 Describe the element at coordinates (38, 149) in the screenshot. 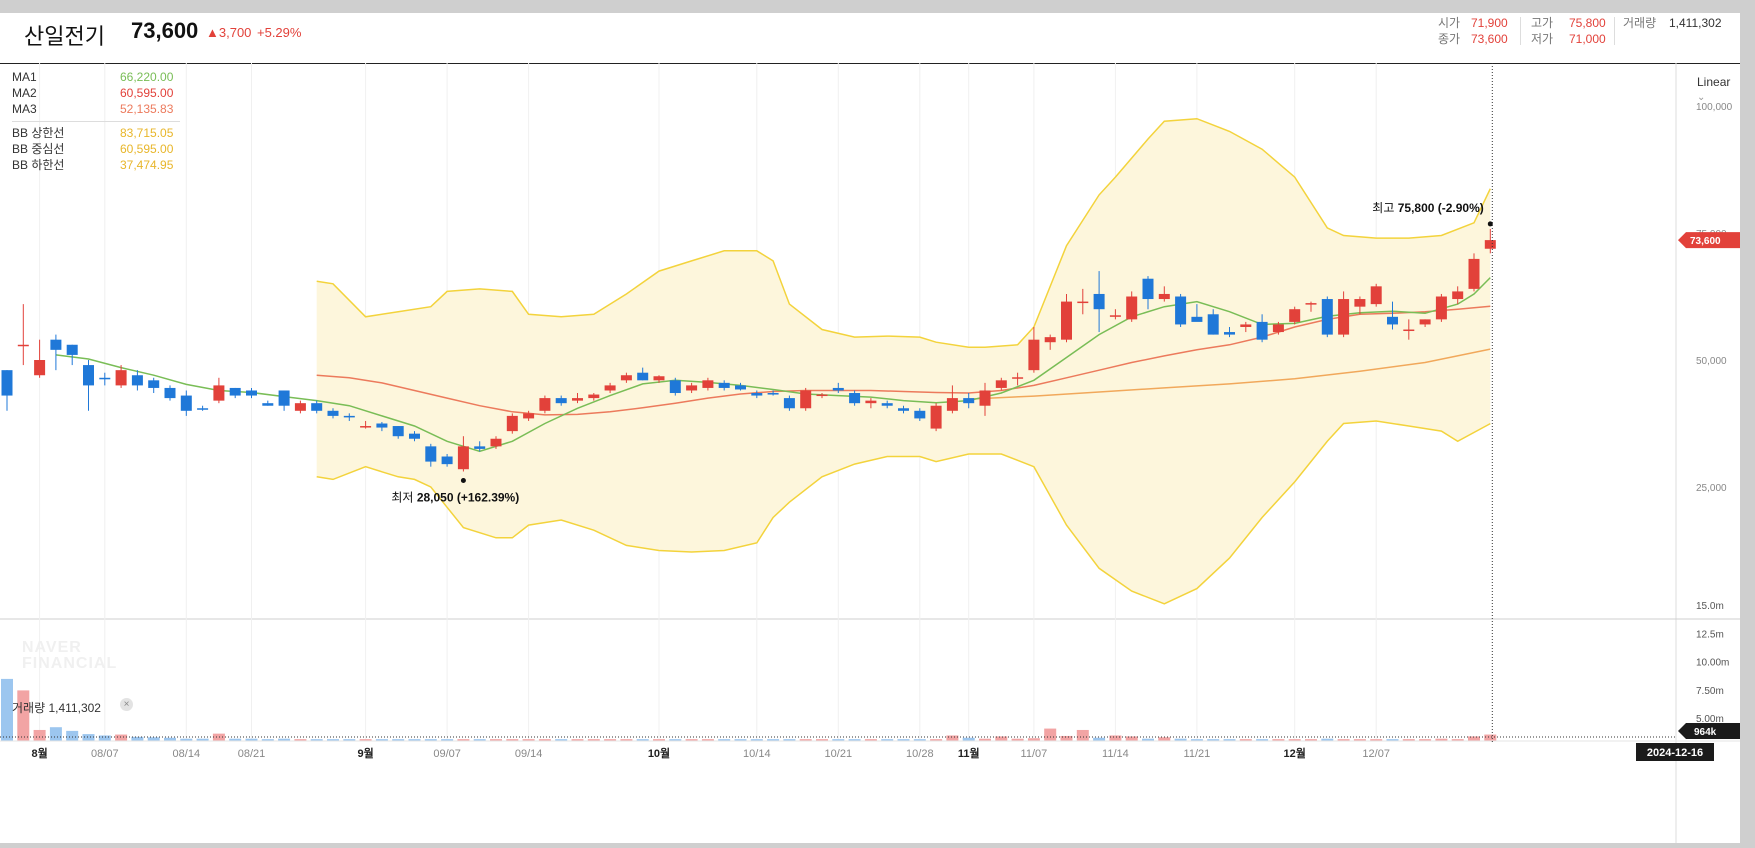

I see `legend-label: BB 중심선` at that location.